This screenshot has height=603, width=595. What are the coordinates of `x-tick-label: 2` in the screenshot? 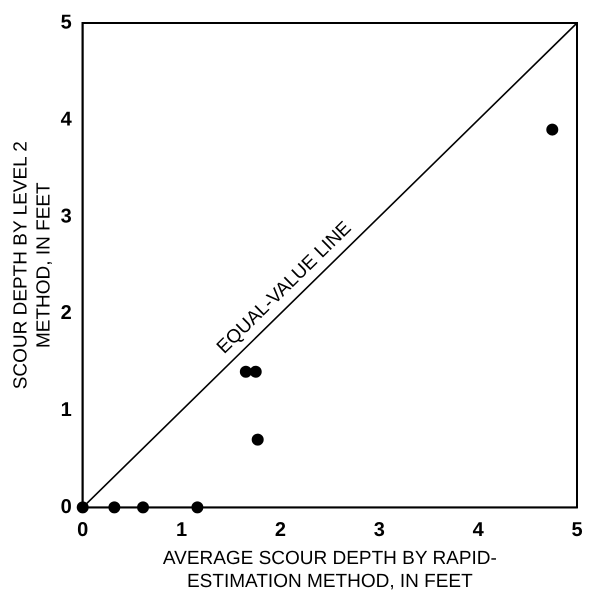 It's located at (280, 529).